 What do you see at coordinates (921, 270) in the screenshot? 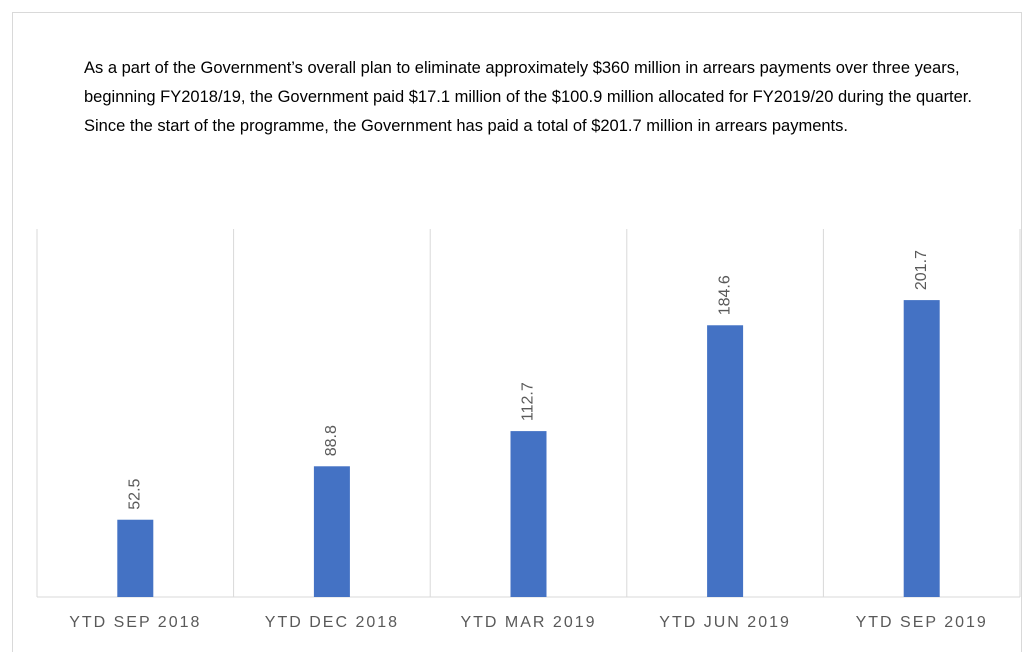
I see `data-label: 201.7` at bounding box center [921, 270].